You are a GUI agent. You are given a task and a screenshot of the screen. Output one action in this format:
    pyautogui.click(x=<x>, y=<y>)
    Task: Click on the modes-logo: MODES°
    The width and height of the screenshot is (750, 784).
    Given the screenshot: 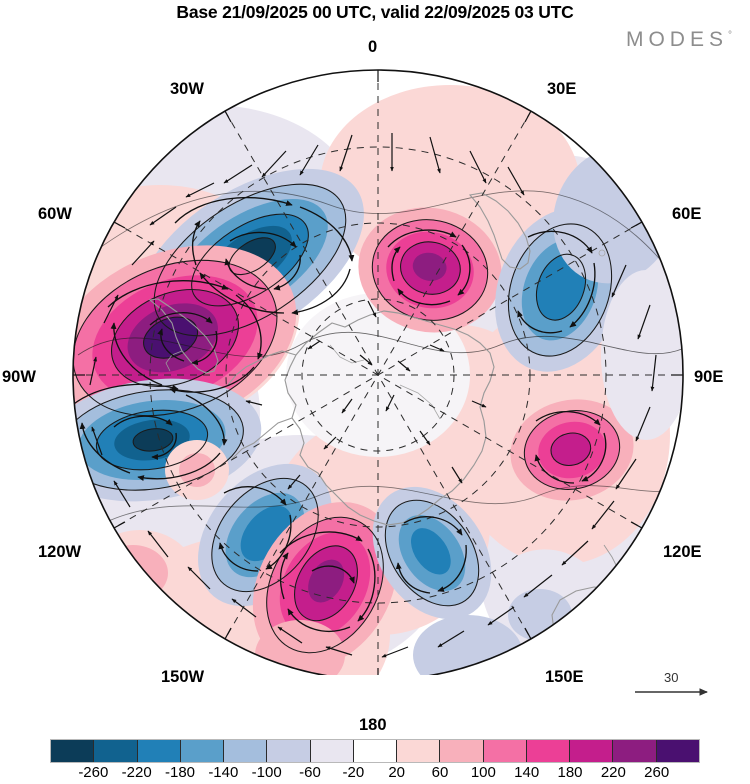 What is the action you would take?
    pyautogui.click(x=679, y=40)
    